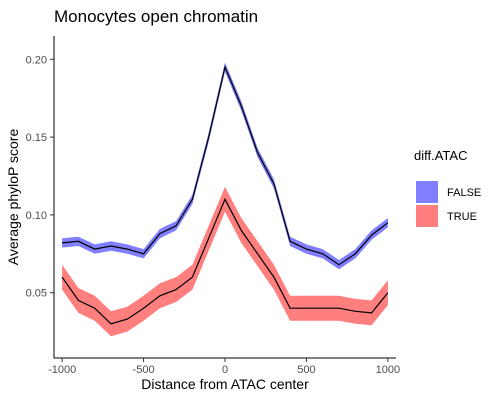 The width and height of the screenshot is (500, 400). I want to click on x-axis-title: Distance from ATAC center, so click(225, 384).